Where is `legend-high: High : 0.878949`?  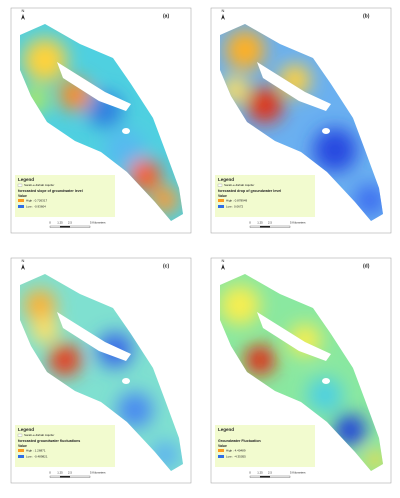 legend-high: High : 0.878949 is located at coordinates (237, 200).